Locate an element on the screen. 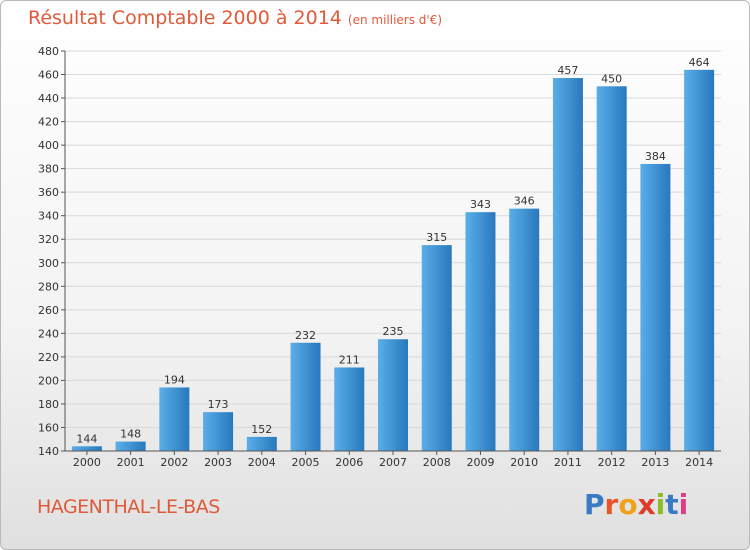 This screenshot has width=750, height=550. logo-letter: P is located at coordinates (594, 504).